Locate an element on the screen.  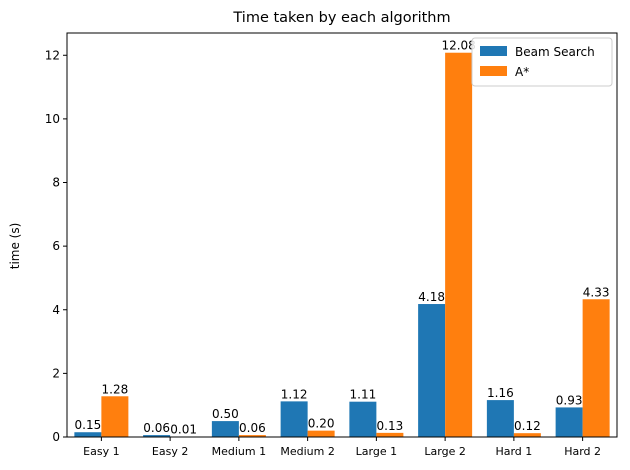
bar-value-label: 0.12 is located at coordinates (527, 426).